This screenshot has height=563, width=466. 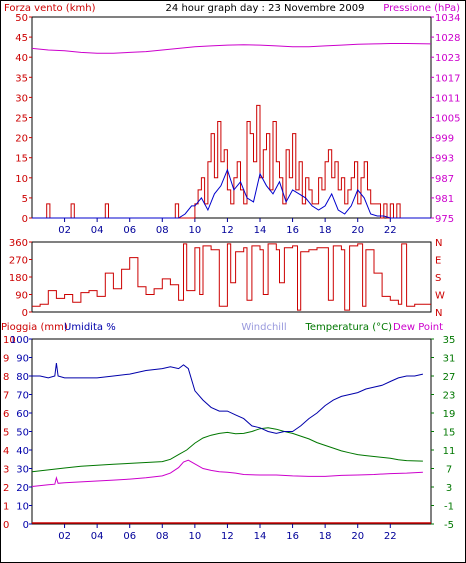 What do you see at coordinates (25, 313) in the screenshot?
I see `direction-tick-label: 0` at bounding box center [25, 313].